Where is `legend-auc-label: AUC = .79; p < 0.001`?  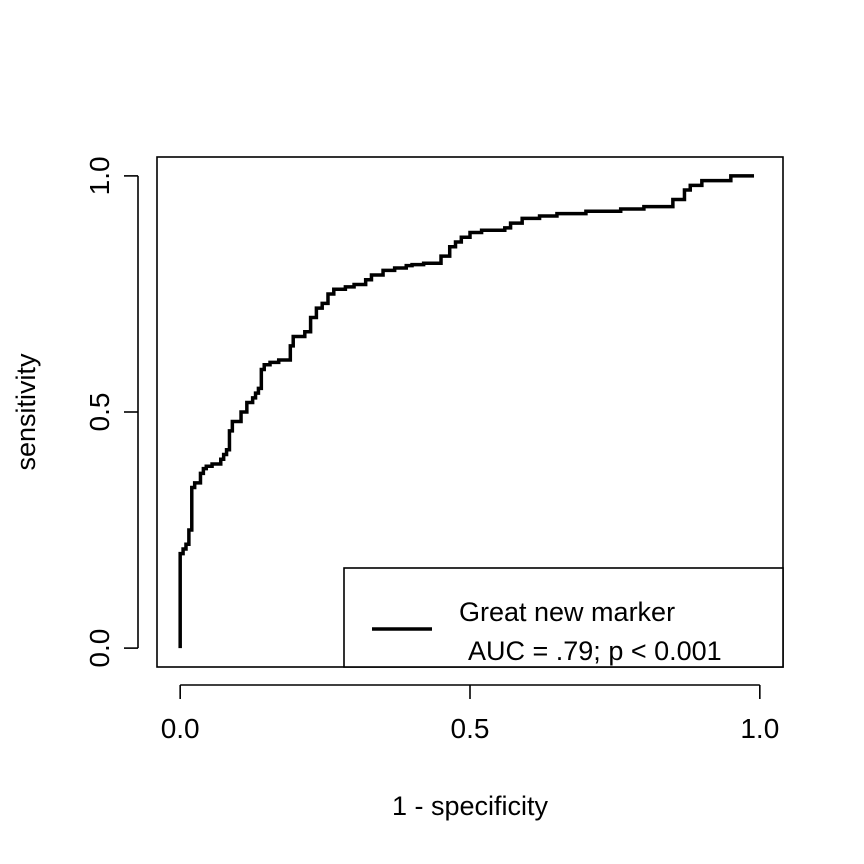 legend-auc-label: AUC = .79; p < 0.001 is located at coordinates (595, 651).